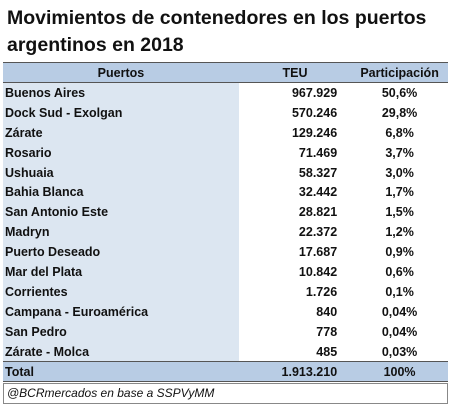 The image size is (451, 406). What do you see at coordinates (121, 372) in the screenshot?
I see `total-label: Total` at bounding box center [121, 372].